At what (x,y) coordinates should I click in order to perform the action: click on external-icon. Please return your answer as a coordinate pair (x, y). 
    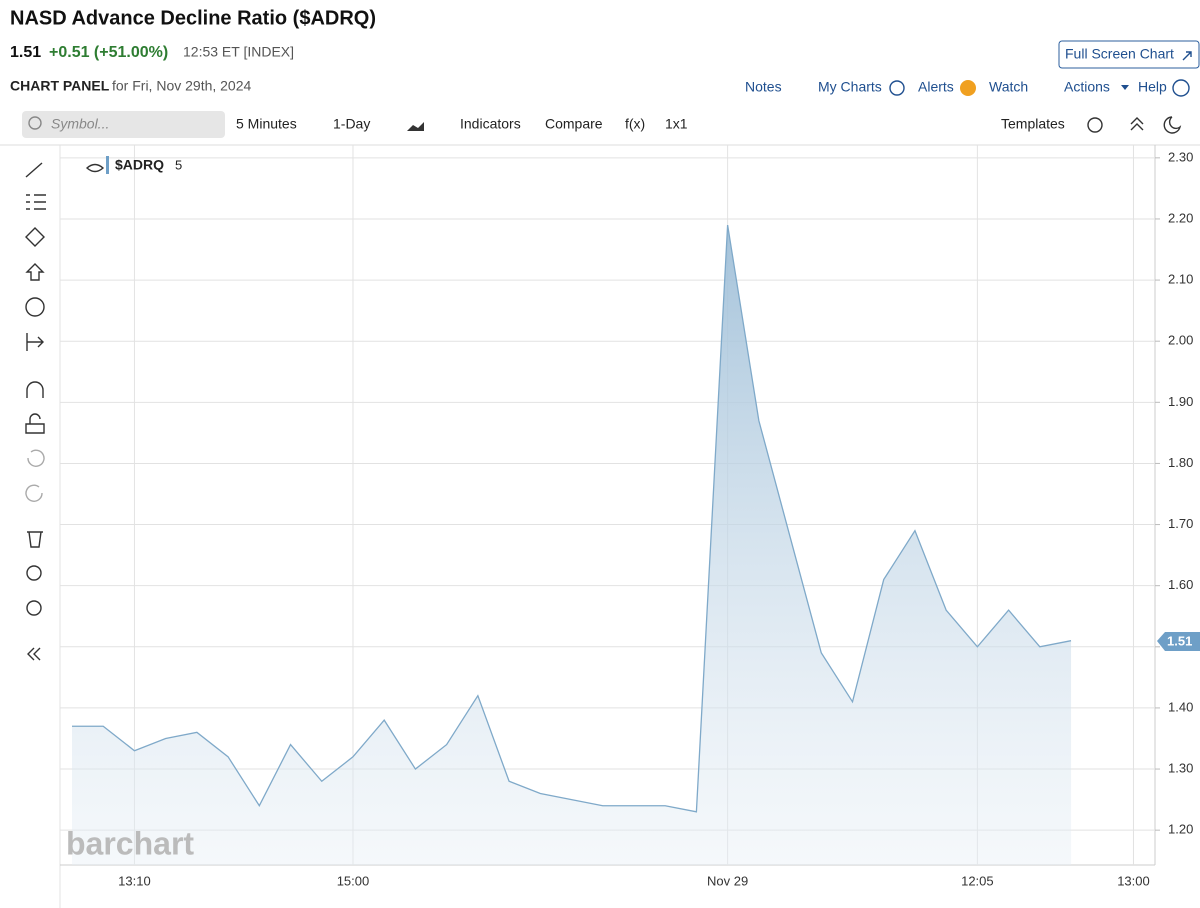
    Looking at the image, I should click on (1187, 56).